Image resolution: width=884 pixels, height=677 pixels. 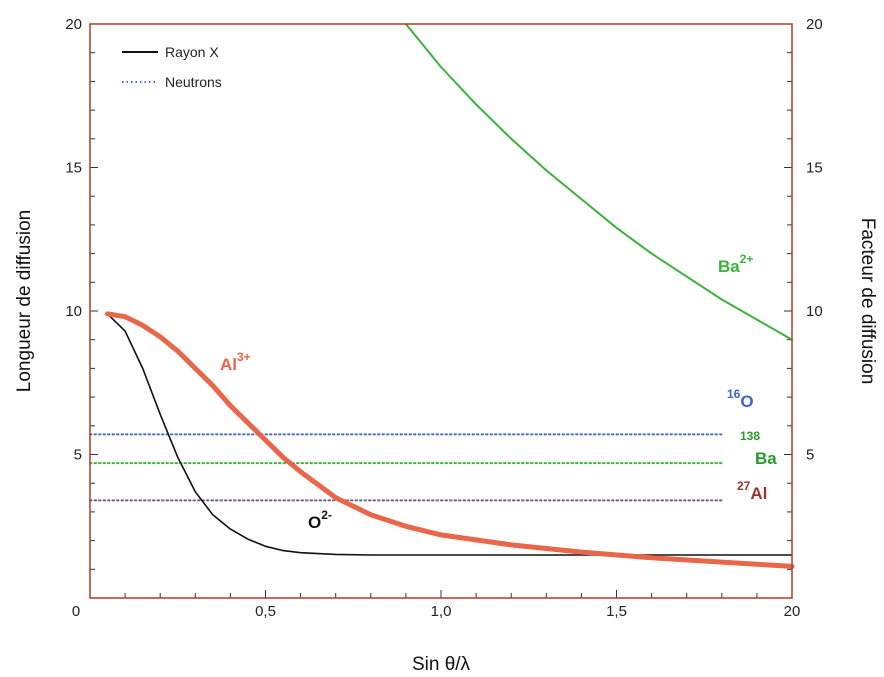 I want to click on y-tick-label-left: 20, so click(x=73, y=24).